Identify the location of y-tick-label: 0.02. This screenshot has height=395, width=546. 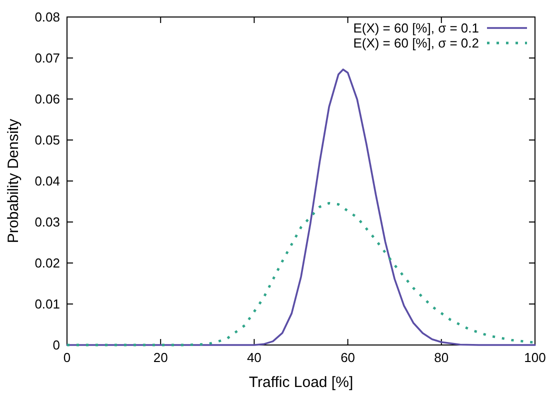
(47, 263).